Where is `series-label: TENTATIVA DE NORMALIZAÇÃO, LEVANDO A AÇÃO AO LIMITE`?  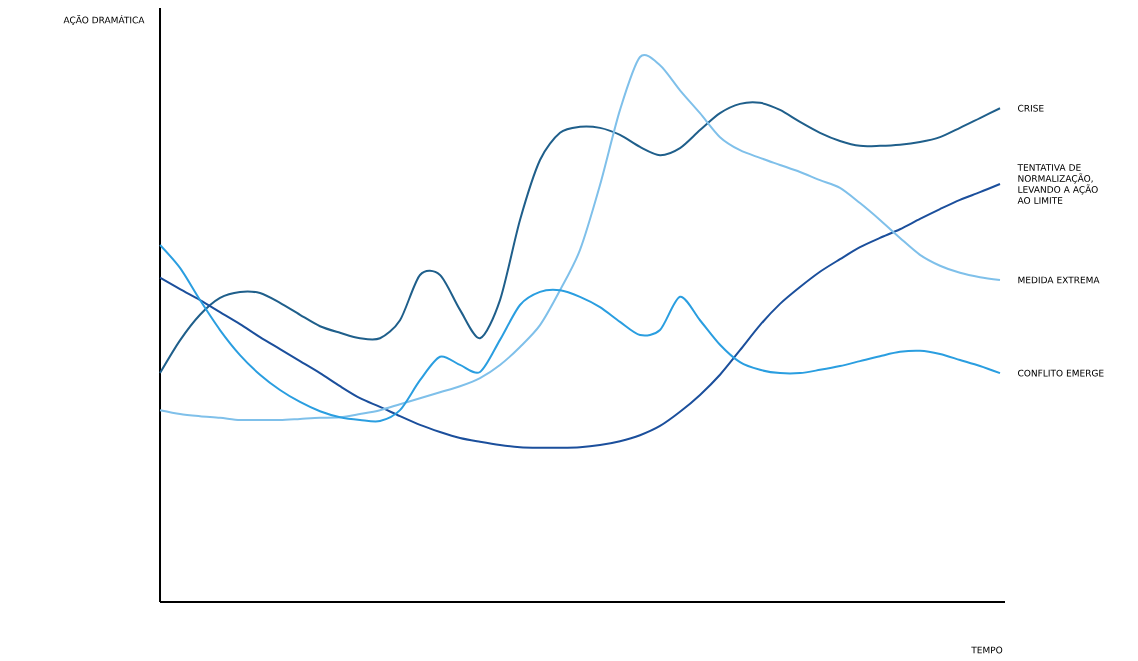
series-label: TENTATIVA DE NORMALIZAÇÃO, LEVANDO A AÇÃO AO LIMITE is located at coordinates (1057, 184).